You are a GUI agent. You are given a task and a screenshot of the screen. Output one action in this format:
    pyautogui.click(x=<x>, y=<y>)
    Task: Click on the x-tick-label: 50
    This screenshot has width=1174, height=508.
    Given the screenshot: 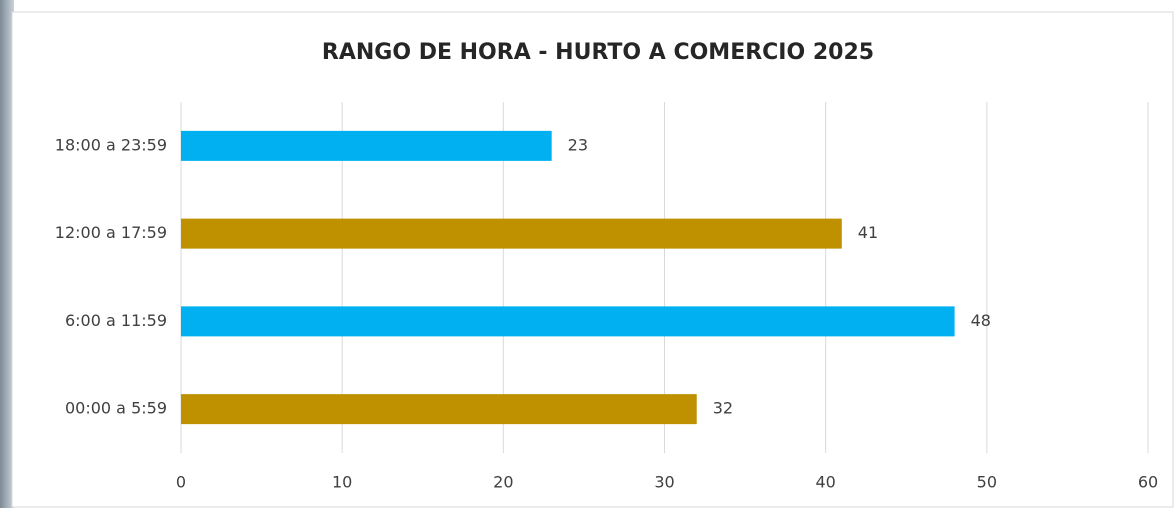 What is the action you would take?
    pyautogui.click(x=987, y=482)
    